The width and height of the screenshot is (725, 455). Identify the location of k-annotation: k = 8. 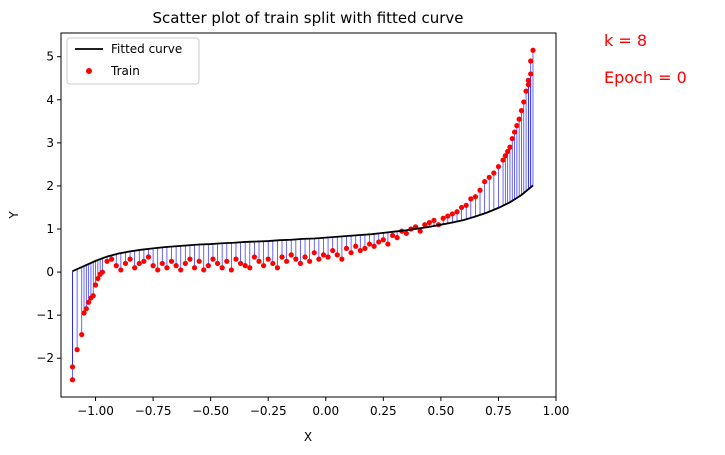
(625, 40).